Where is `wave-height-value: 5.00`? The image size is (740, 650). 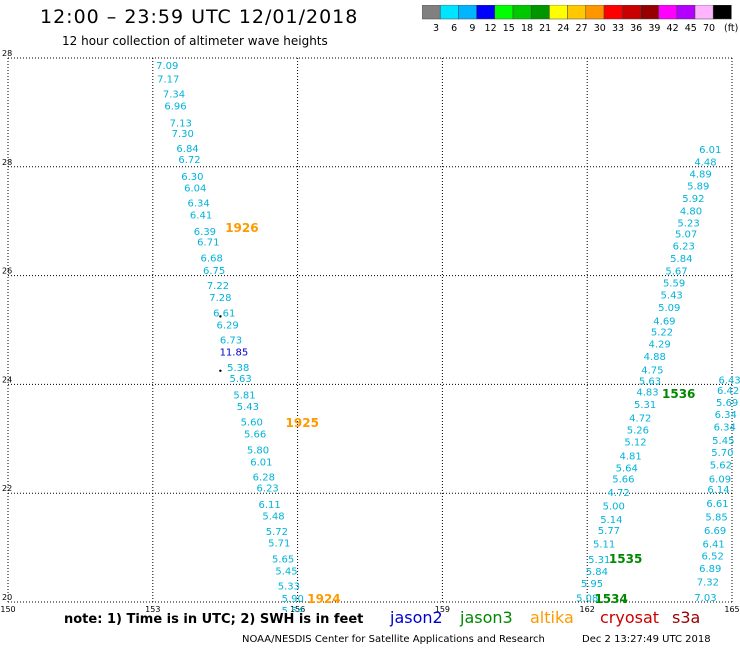
wave-height-value: 5.00 is located at coordinates (614, 507).